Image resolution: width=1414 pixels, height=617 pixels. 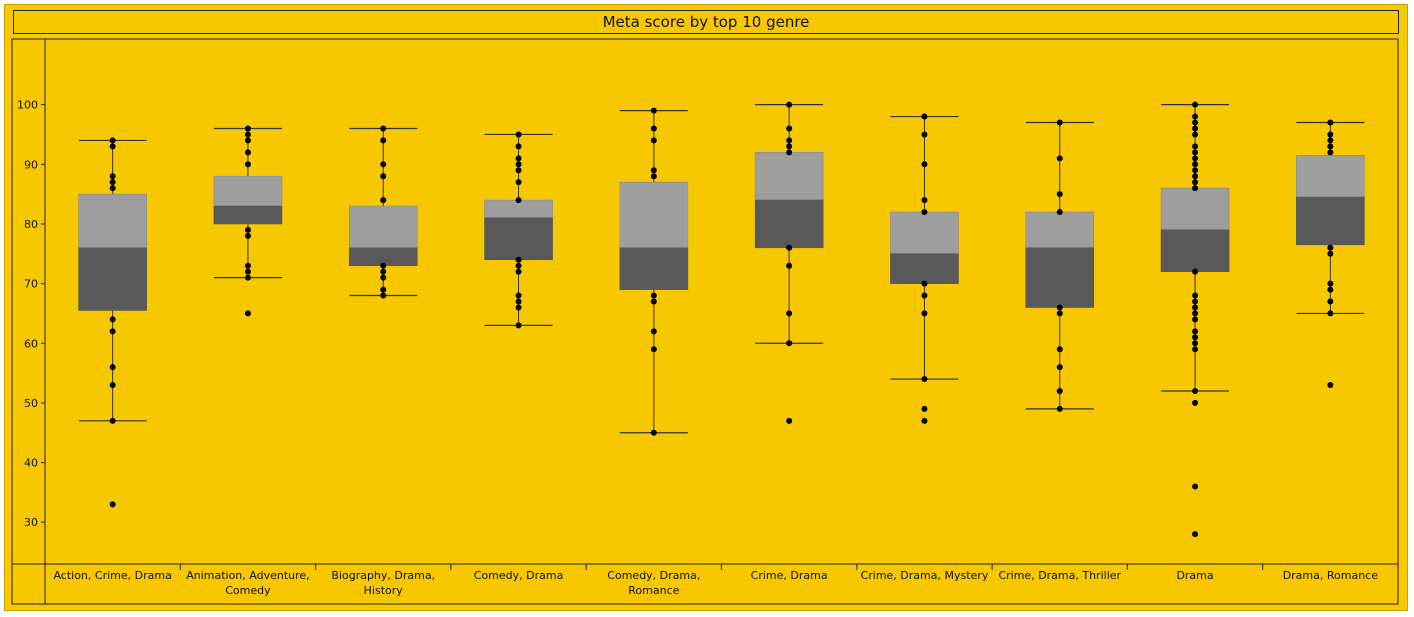 What do you see at coordinates (247, 583) in the screenshot?
I see `x-category-label: Animation, Adventure, Comedy` at bounding box center [247, 583].